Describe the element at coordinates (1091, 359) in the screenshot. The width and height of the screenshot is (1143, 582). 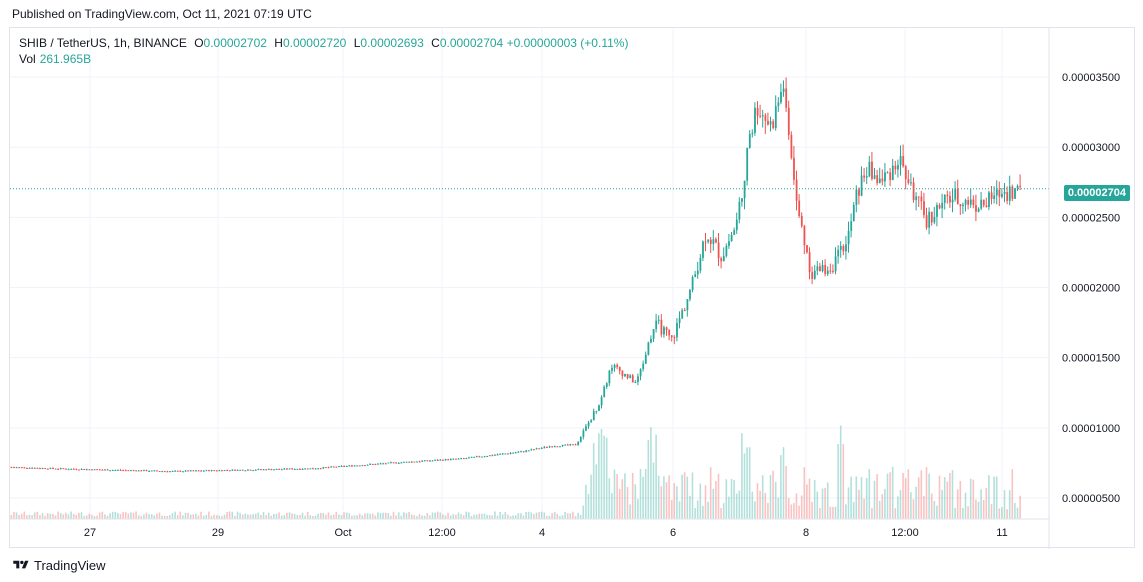
I see `y-tick-label: 0.00001500` at that location.